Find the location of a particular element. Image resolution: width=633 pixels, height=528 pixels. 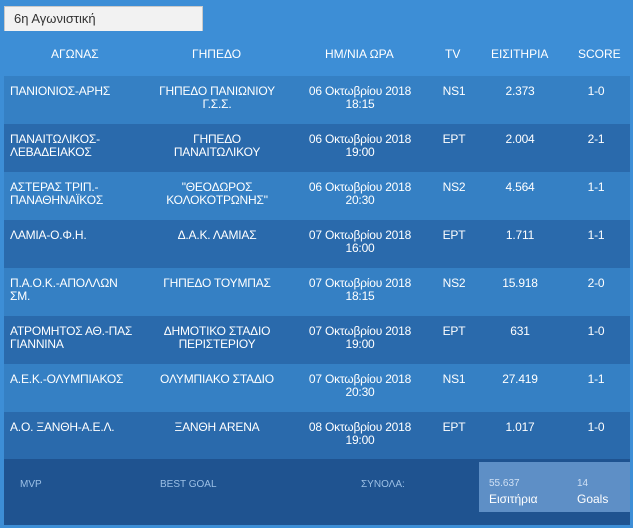

tickets-cell: 2.004 is located at coordinates (520, 139).